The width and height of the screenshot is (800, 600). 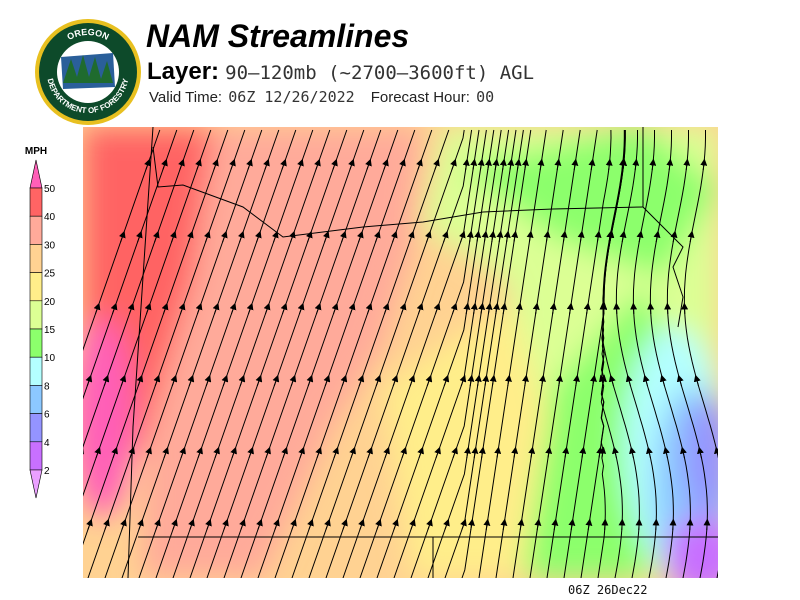 What do you see at coordinates (50, 217) in the screenshot?
I see `colorbar-tick-label: 40` at bounding box center [50, 217].